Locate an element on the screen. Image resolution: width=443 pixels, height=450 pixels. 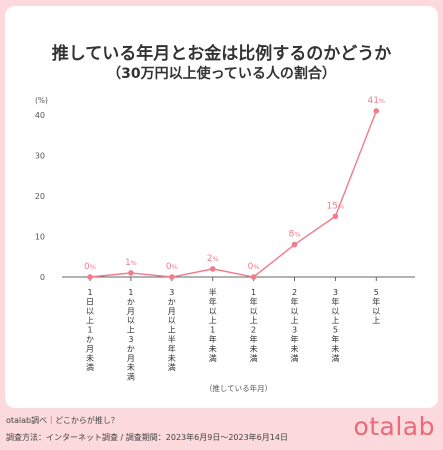
data-label: 1% is located at coordinates (131, 263).